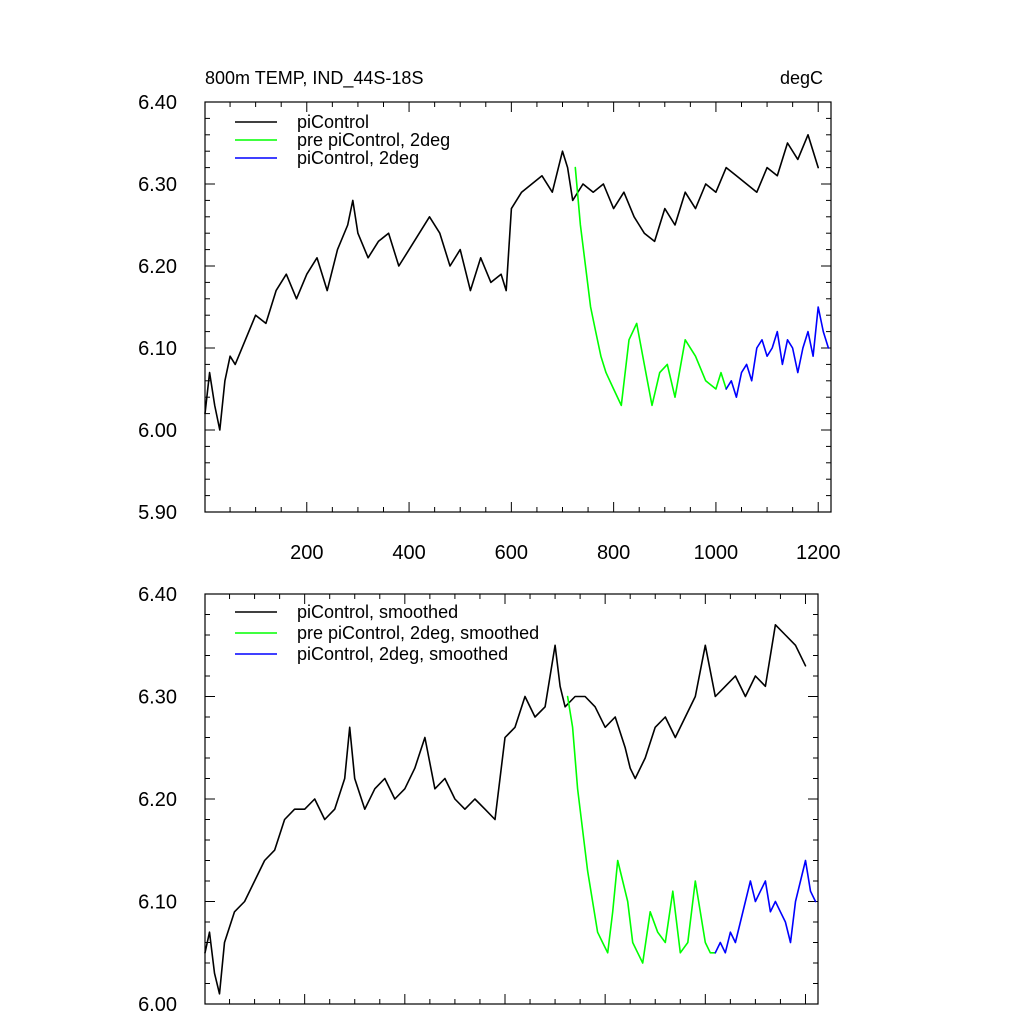 The width and height of the screenshot is (1024, 1024). Describe the element at coordinates (408, 553) in the screenshot. I see `x-tick-label: 400` at that location.